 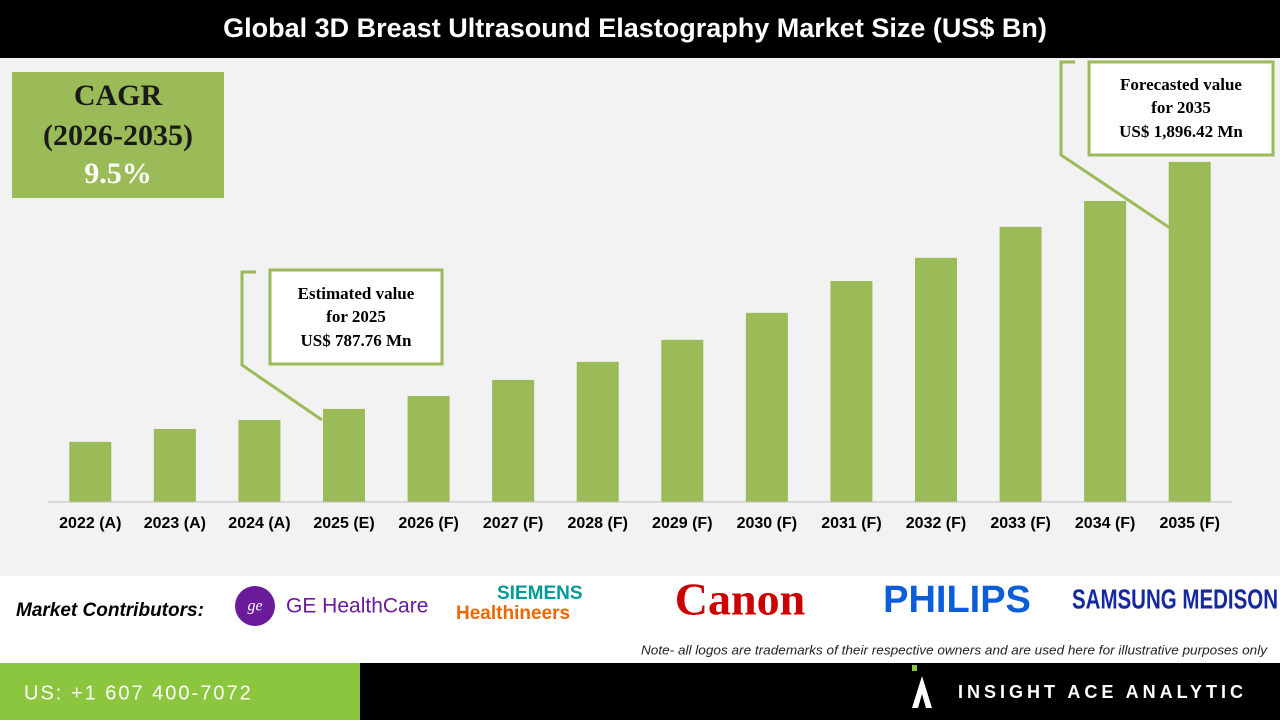 What do you see at coordinates (851, 523) in the screenshot?
I see `x-tick-label: 2031 (F)` at bounding box center [851, 523].